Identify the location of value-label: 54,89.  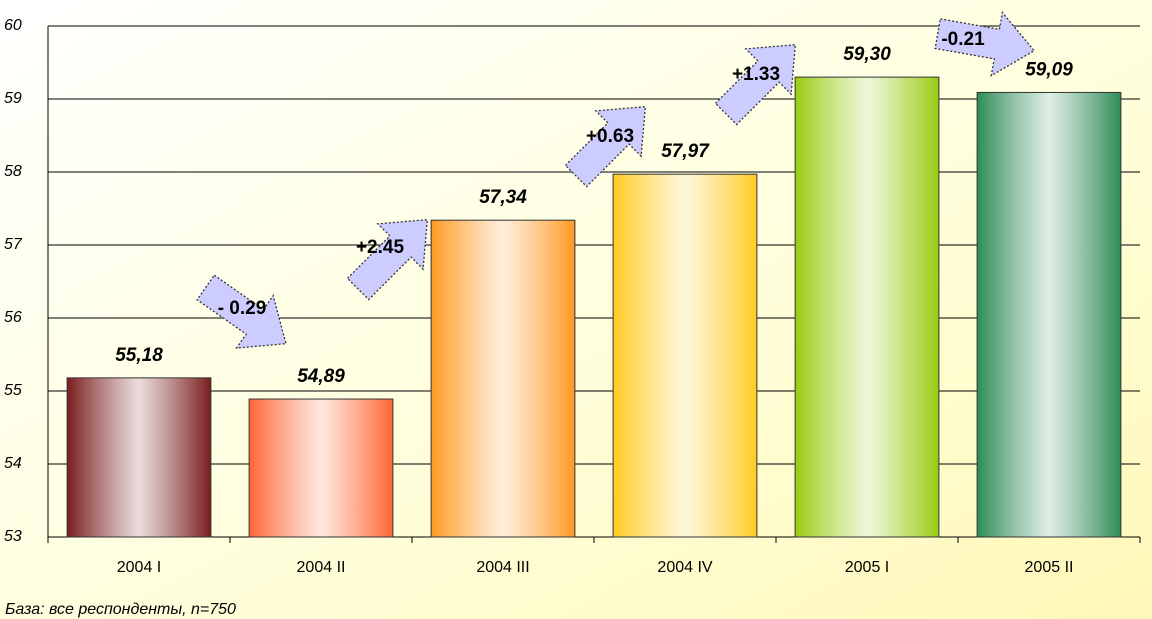
(321, 376).